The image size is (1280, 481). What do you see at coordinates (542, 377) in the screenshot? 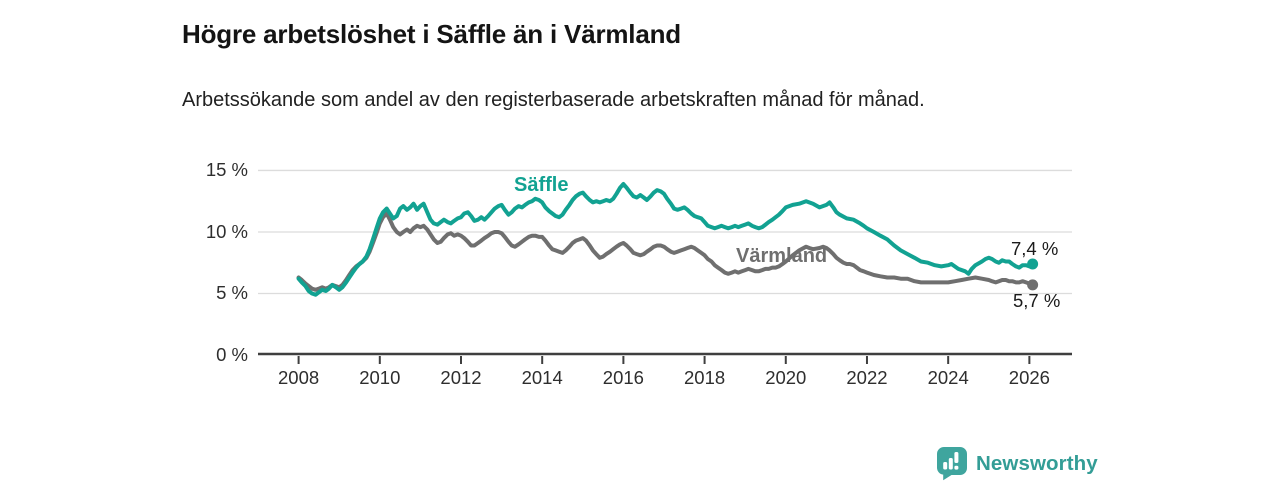
I see `x-tick-label: 2014` at bounding box center [542, 377].